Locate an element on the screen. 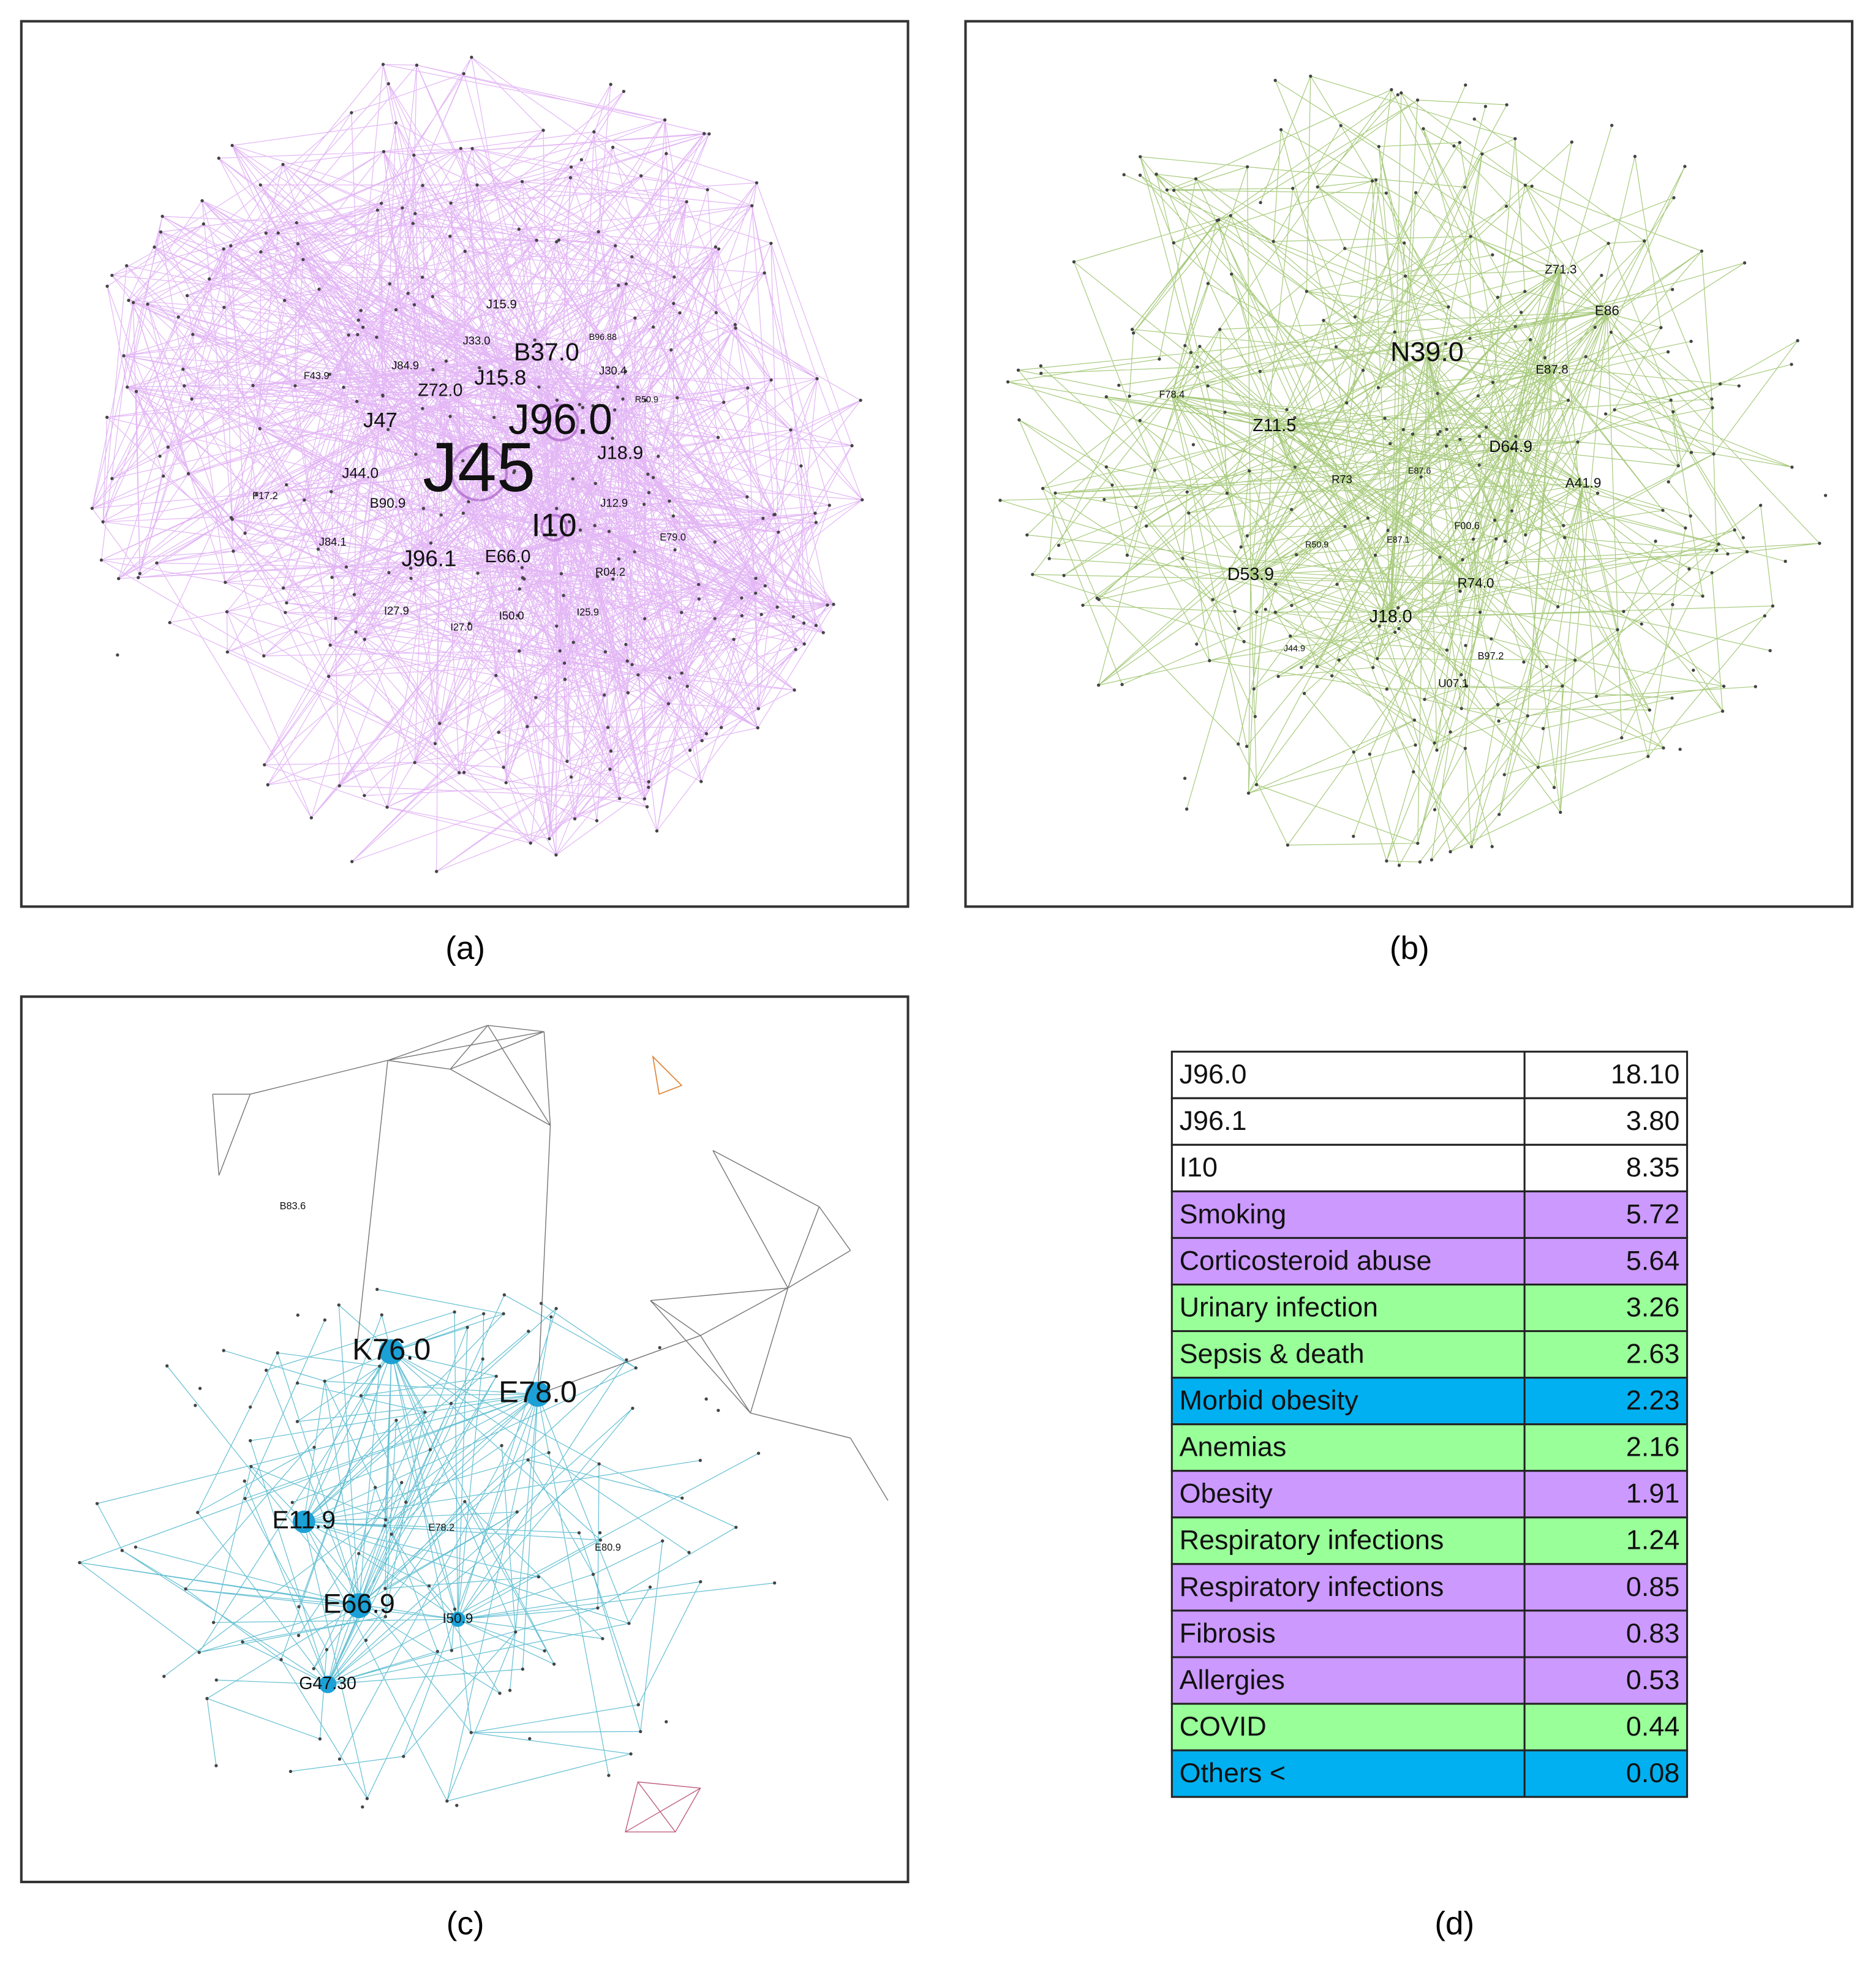 This screenshot has width=1876, height=1972. node-label: R50.9 is located at coordinates (646, 400).